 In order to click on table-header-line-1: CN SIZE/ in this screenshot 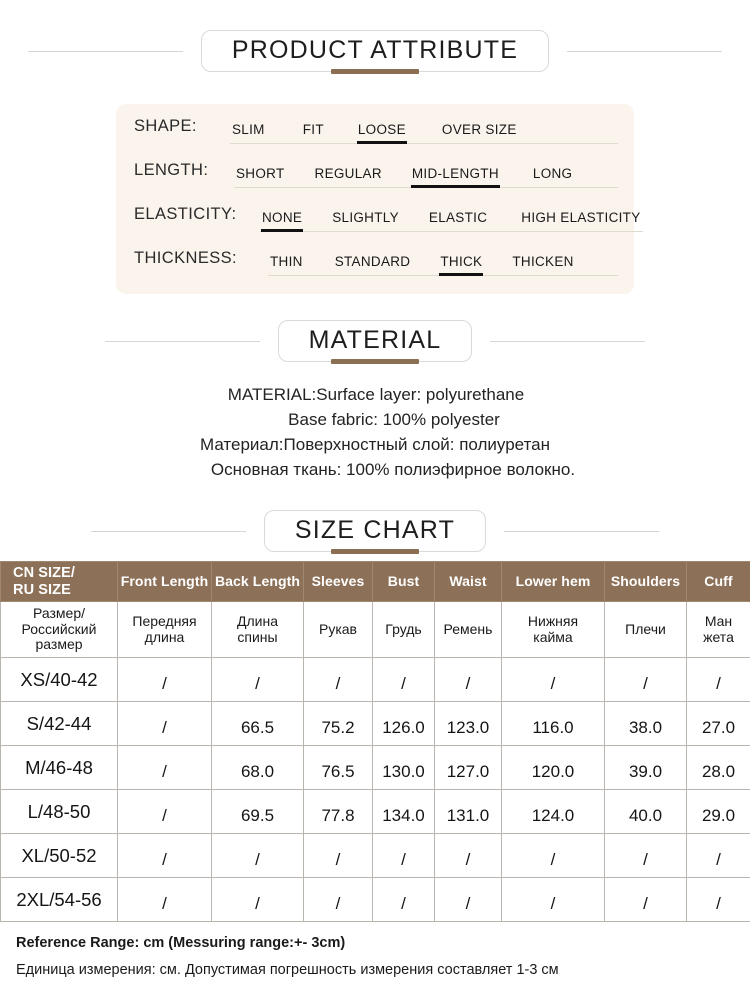, I will do `click(44, 573)`.